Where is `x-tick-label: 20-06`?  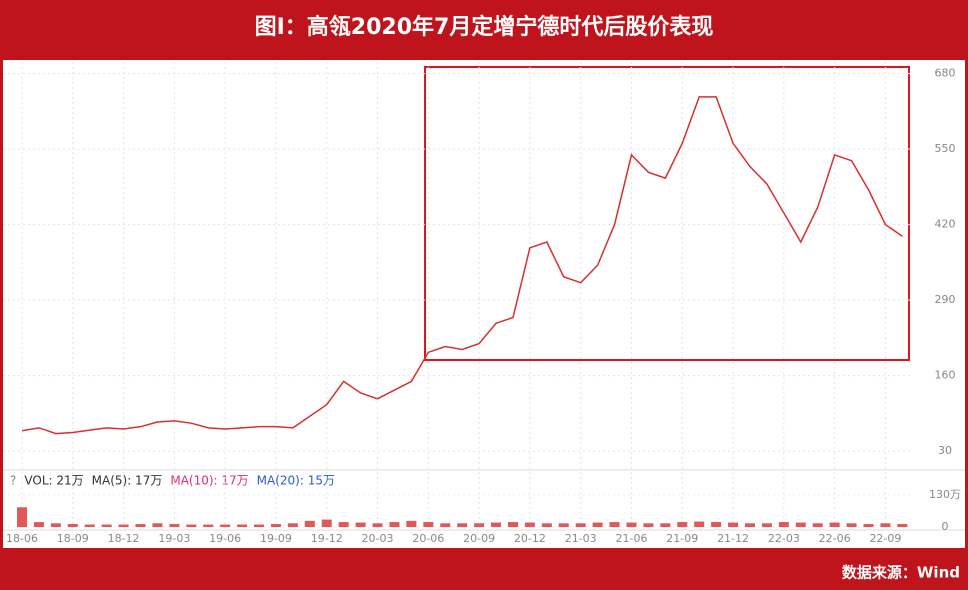 x-tick-label: 20-06 is located at coordinates (428, 538).